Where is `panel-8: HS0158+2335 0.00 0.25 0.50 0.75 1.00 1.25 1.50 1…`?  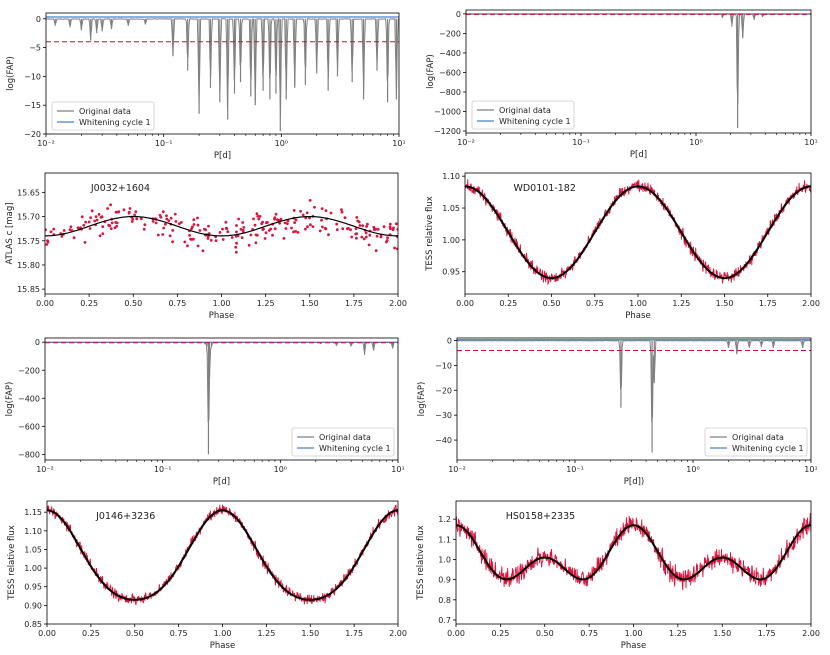 panel-8: HS0158+2335 0.00 0.25 0.50 0.75 1.00 1.25 1.50 1… is located at coordinates (618, 575).